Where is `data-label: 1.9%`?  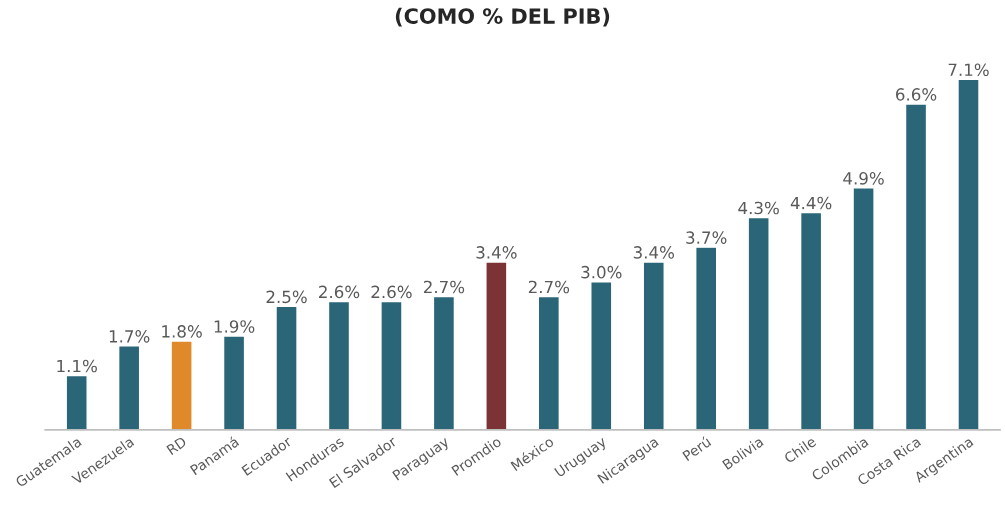
data-label: 1.9% is located at coordinates (234, 326).